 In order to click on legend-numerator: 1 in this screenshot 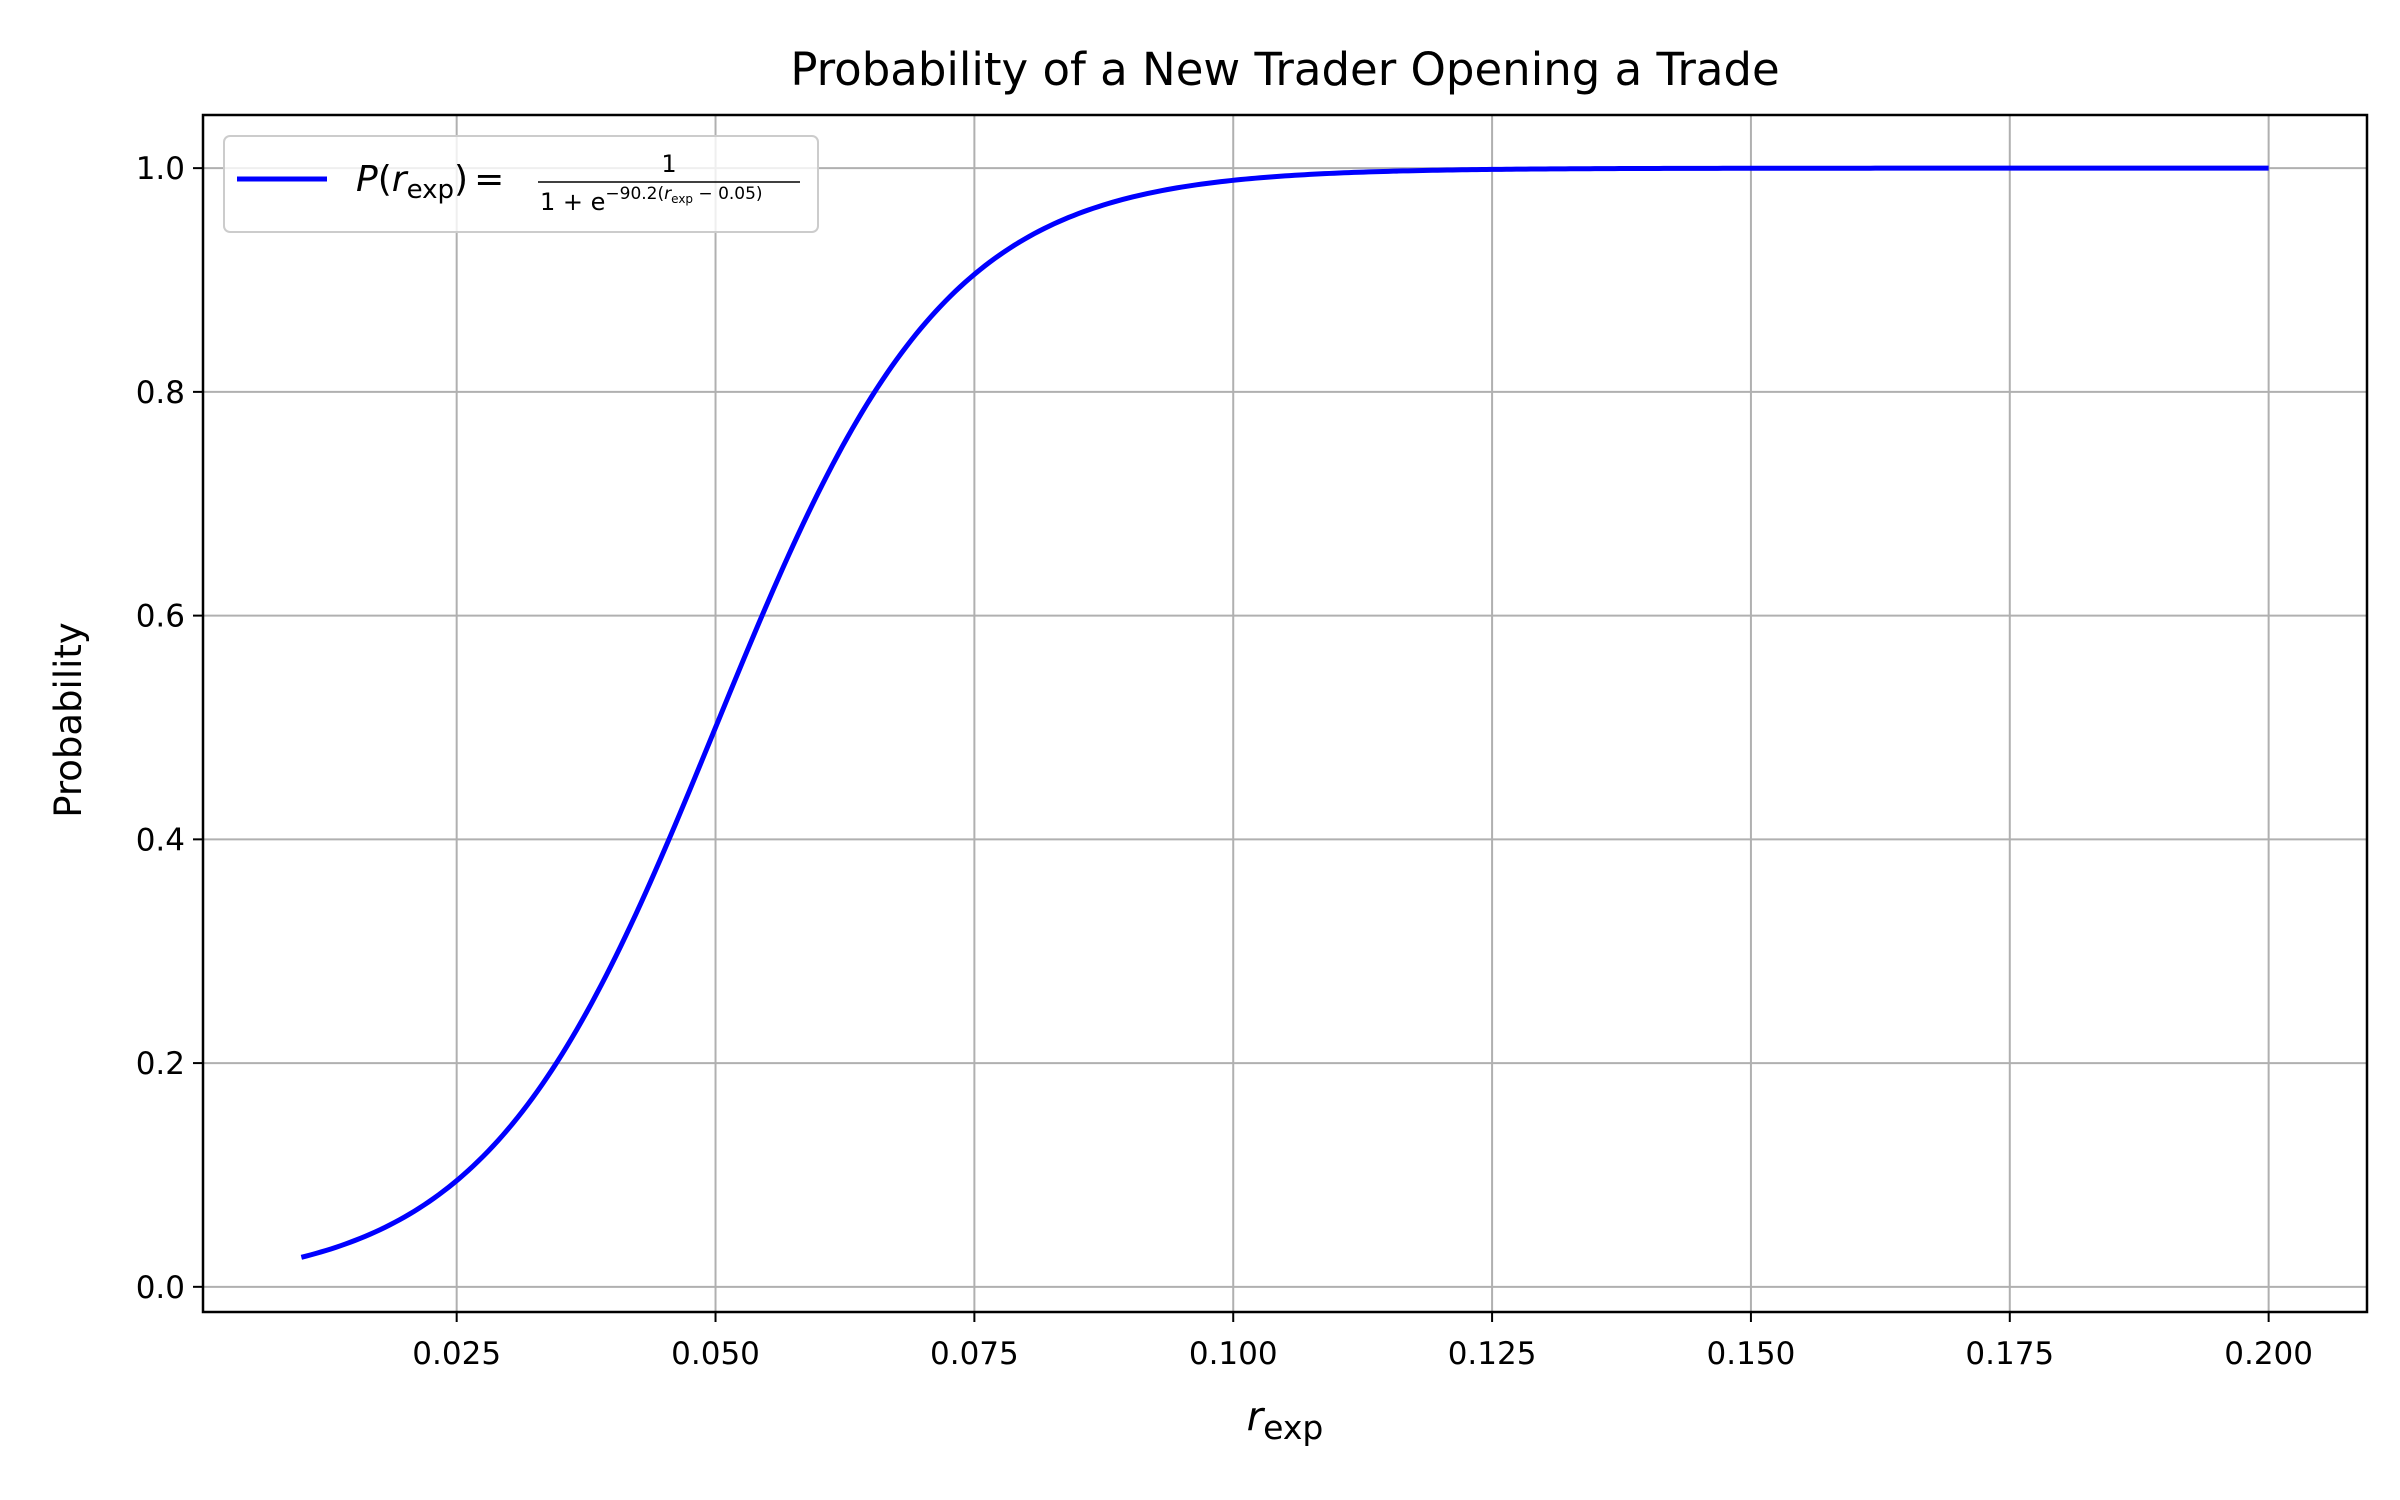, I will do `click(668, 164)`.